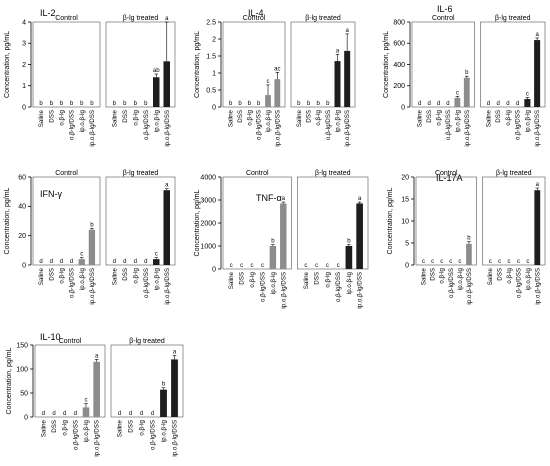  Describe the element at coordinates (82, 278) in the screenshot. I see `chart-4-xtick-label-0-4: ip.o.β-lg` at that location.